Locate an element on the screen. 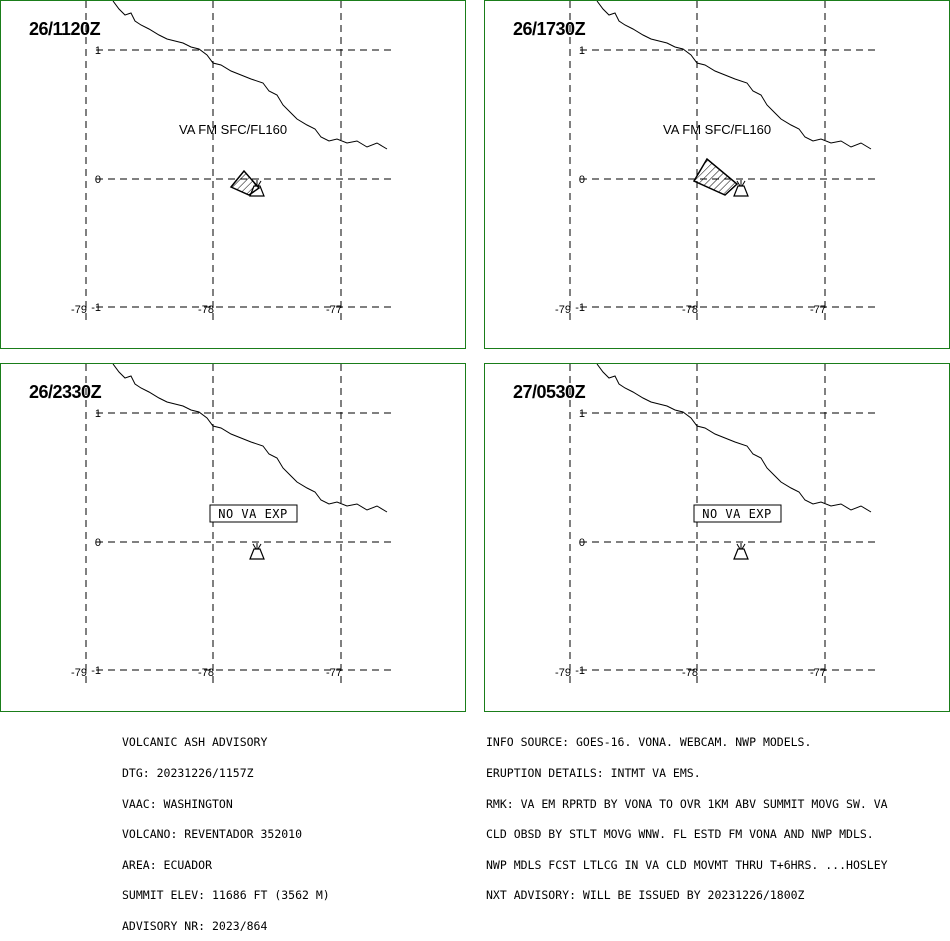  map-svg-4: 1 0 -1 -79 -78 -77 NO VA EXP is located at coordinates (715, 524).